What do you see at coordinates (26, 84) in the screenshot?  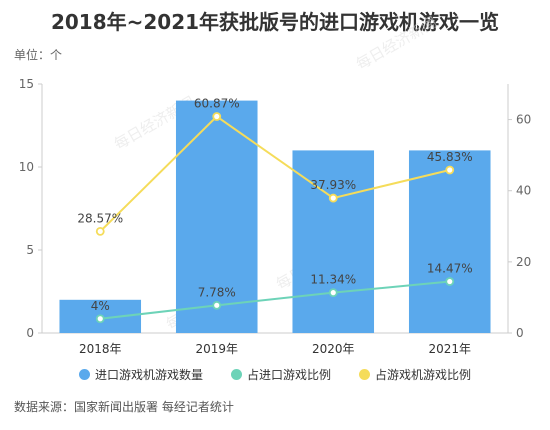 I see `left-axis-tick-label: 15` at bounding box center [26, 84].